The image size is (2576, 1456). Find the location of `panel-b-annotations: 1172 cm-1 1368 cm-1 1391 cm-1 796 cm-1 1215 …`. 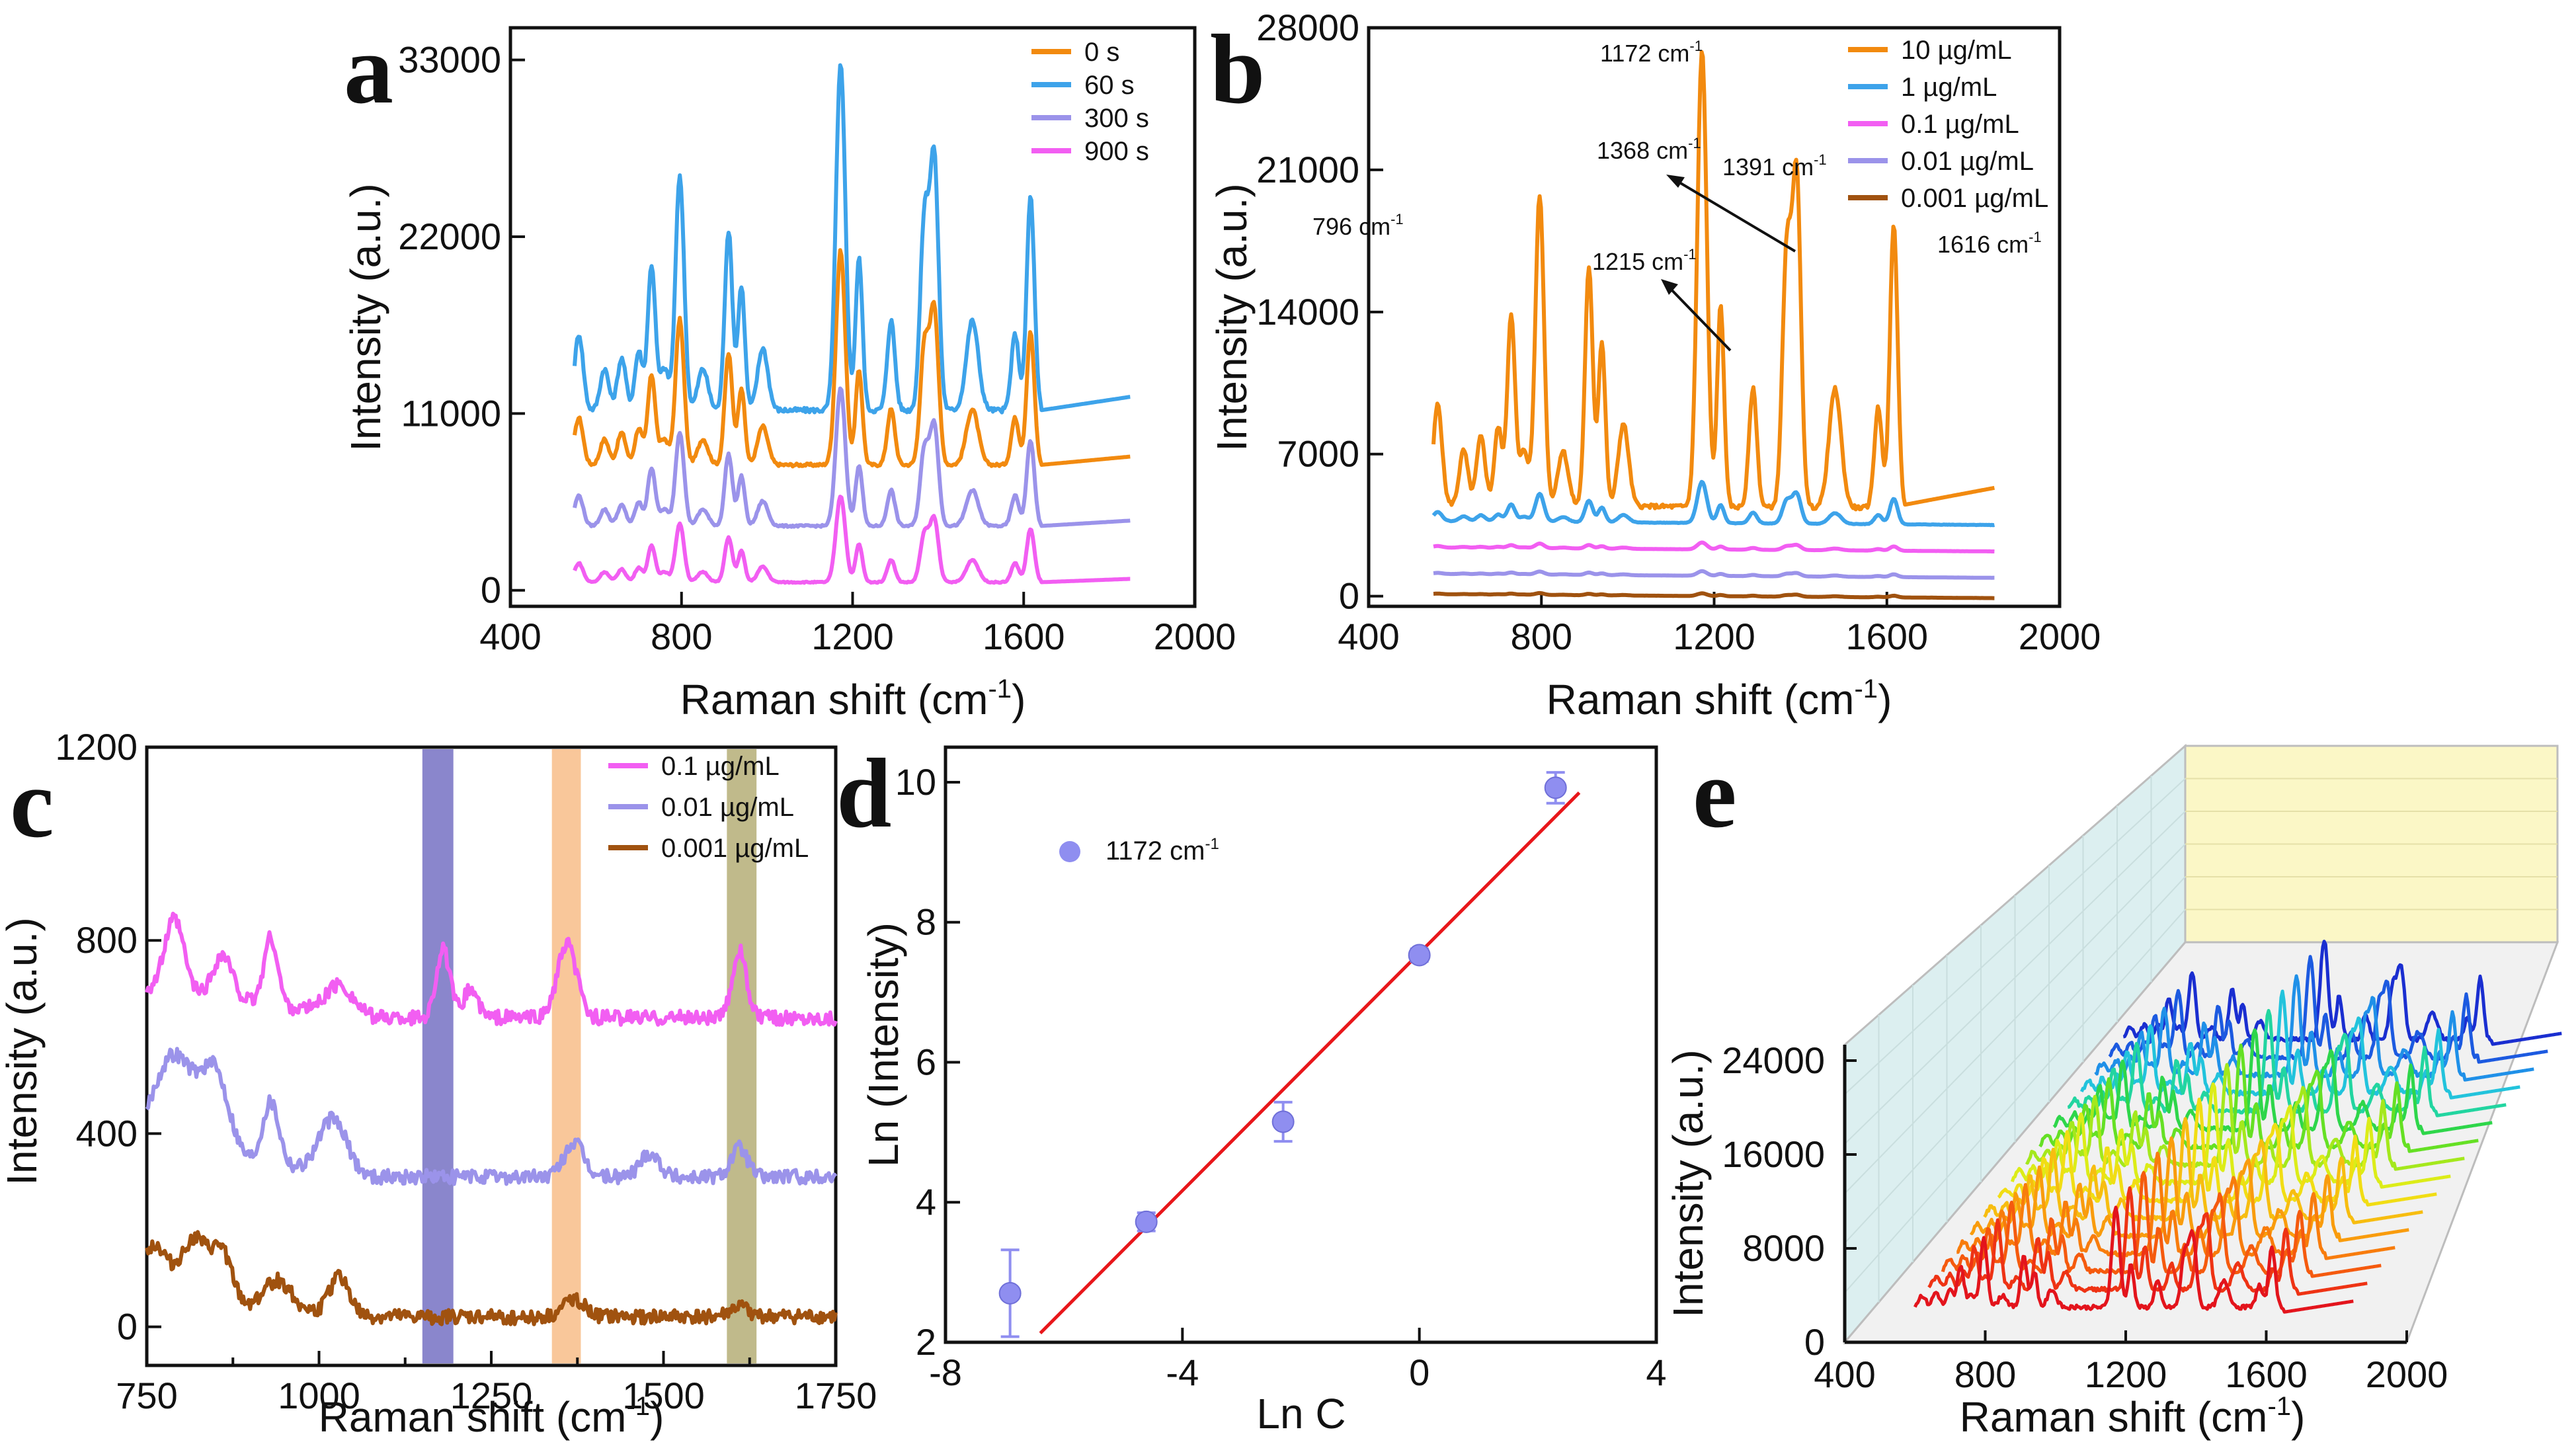

panel-b-annotations: 1172 cm-1 1368 cm-1 1391 cm-1 796 cm-1 1215 … is located at coordinates (1677, 195).